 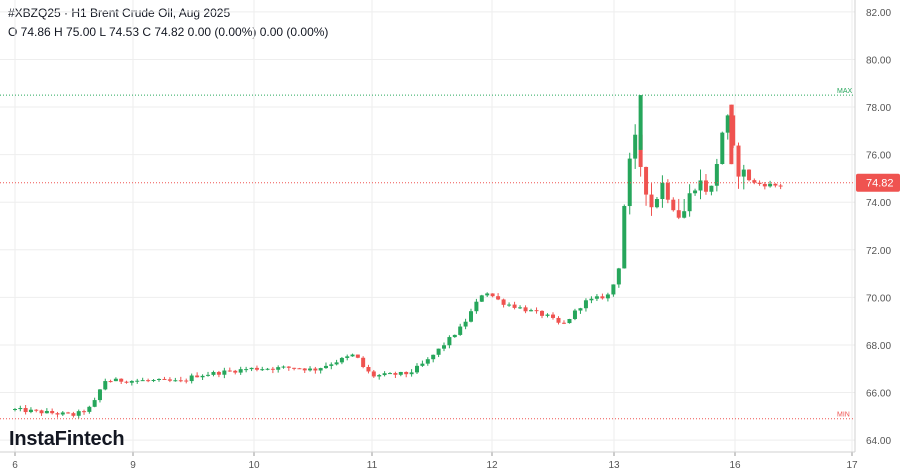 What do you see at coordinates (878, 441) in the screenshot?
I see `y-tick-label: 64.00` at bounding box center [878, 441].